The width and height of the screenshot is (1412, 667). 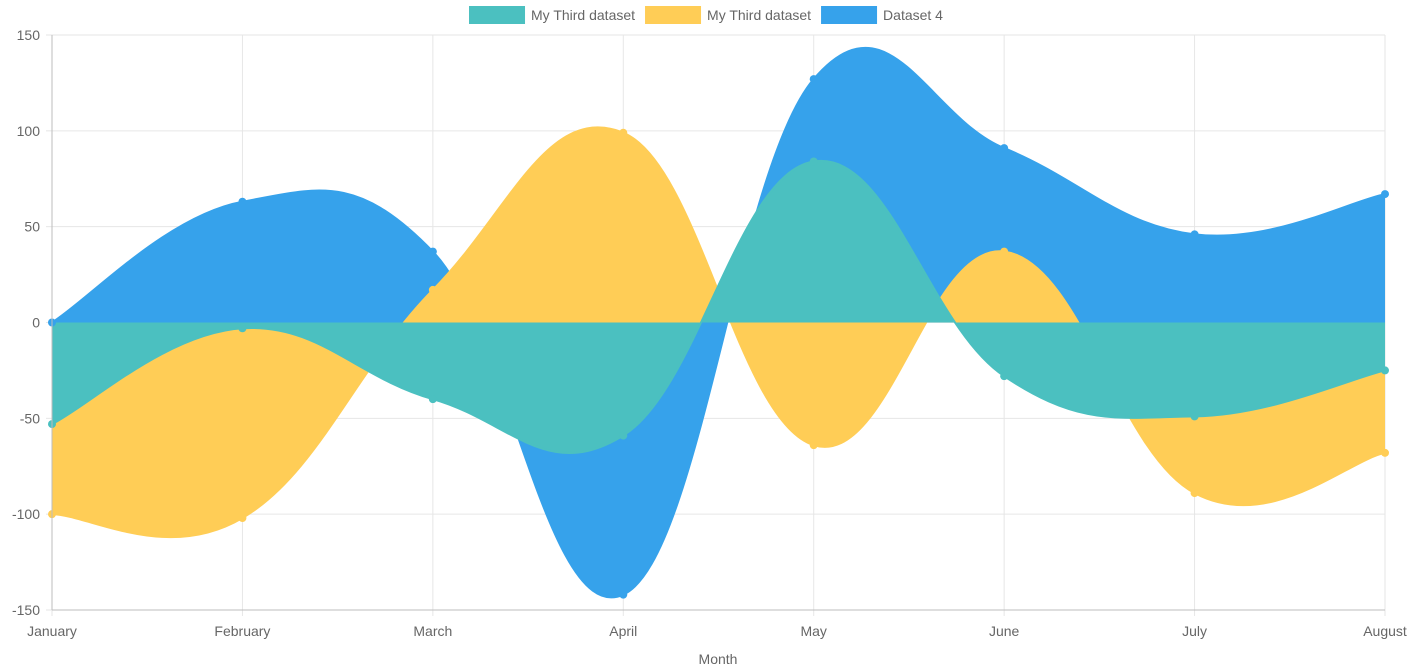 I want to click on y-tick-label: -100, so click(x=26, y=514).